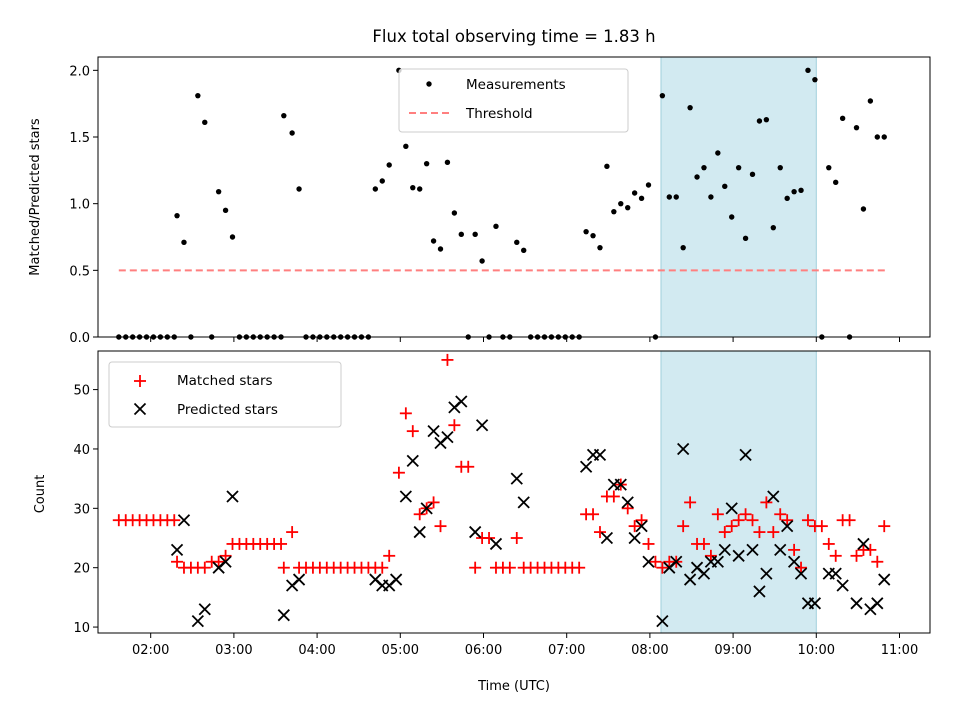  I want to click on legend-measurements-label: Measurements, so click(516, 85).